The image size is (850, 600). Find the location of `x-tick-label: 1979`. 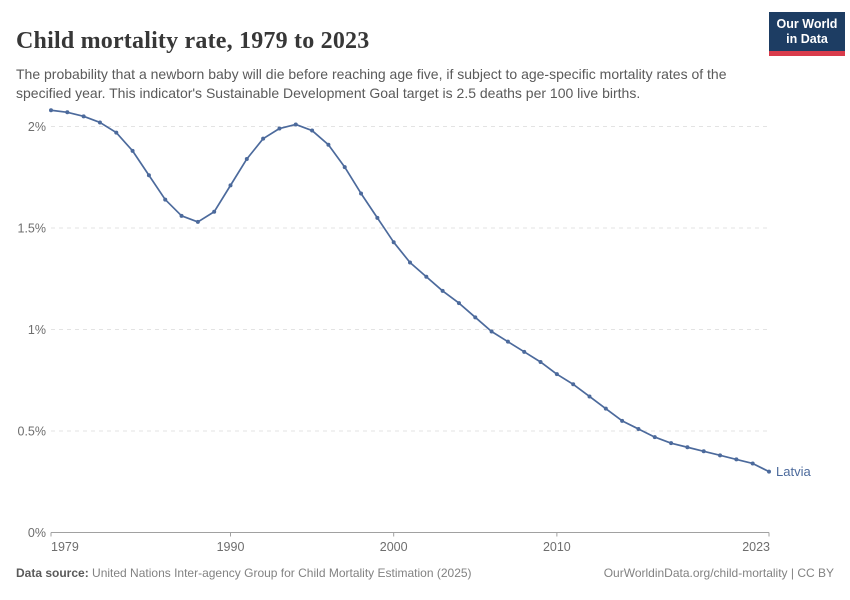

x-tick-label: 1979 is located at coordinates (65, 547).